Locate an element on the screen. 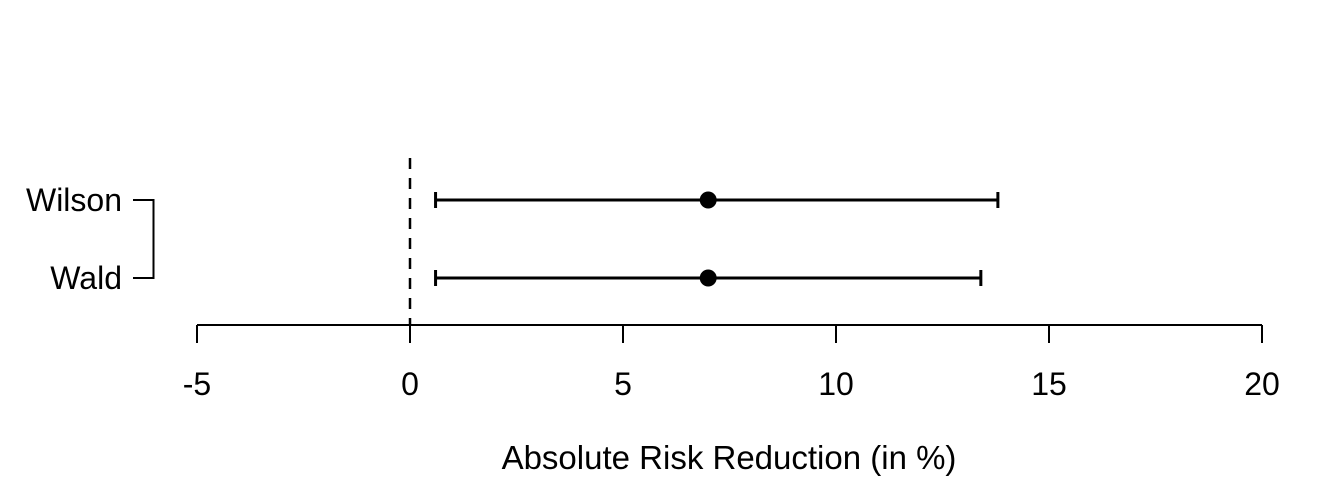 The image size is (1344, 480). category-label-wilson: Wilson is located at coordinates (74, 200).